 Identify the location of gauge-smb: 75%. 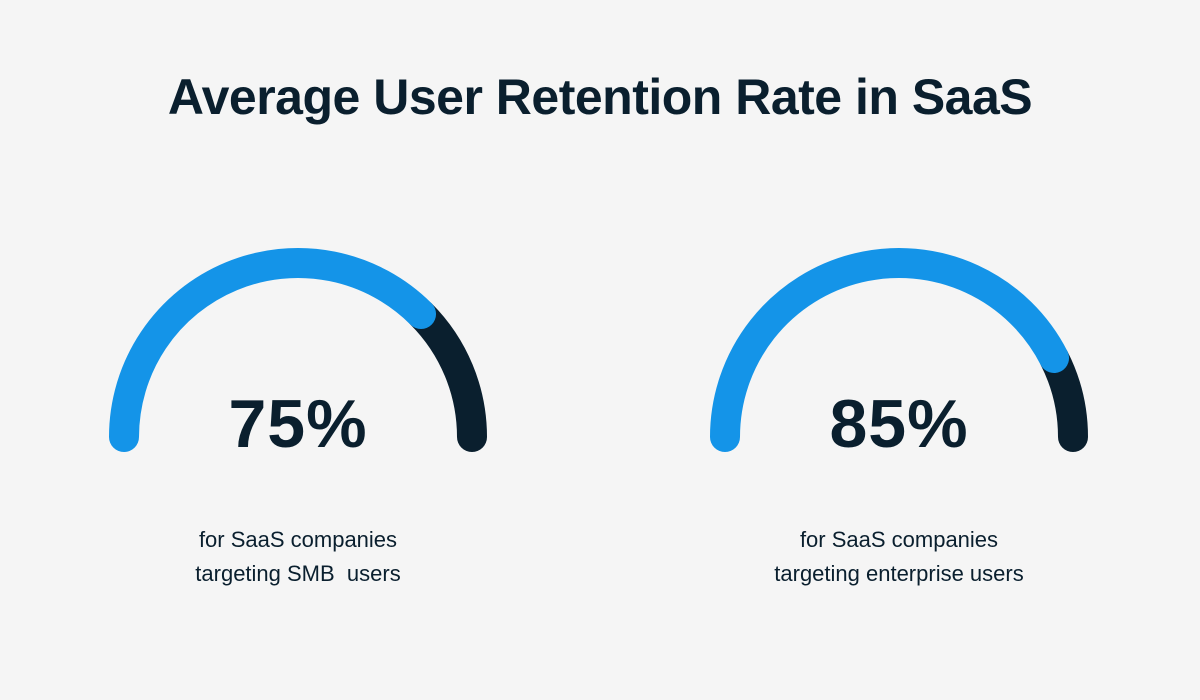
(298, 351).